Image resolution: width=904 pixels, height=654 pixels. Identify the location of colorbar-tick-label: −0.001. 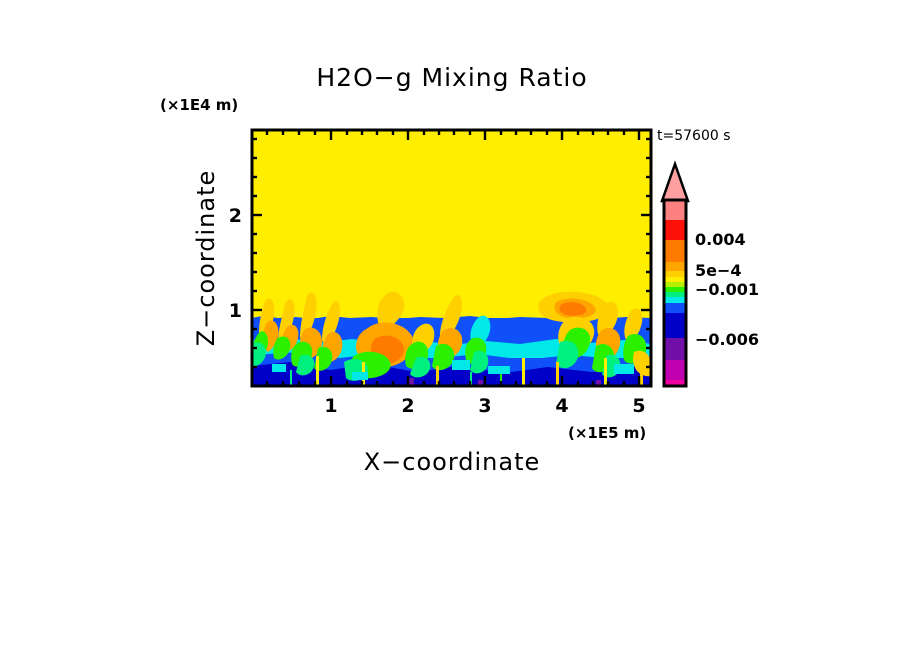
(727, 289).